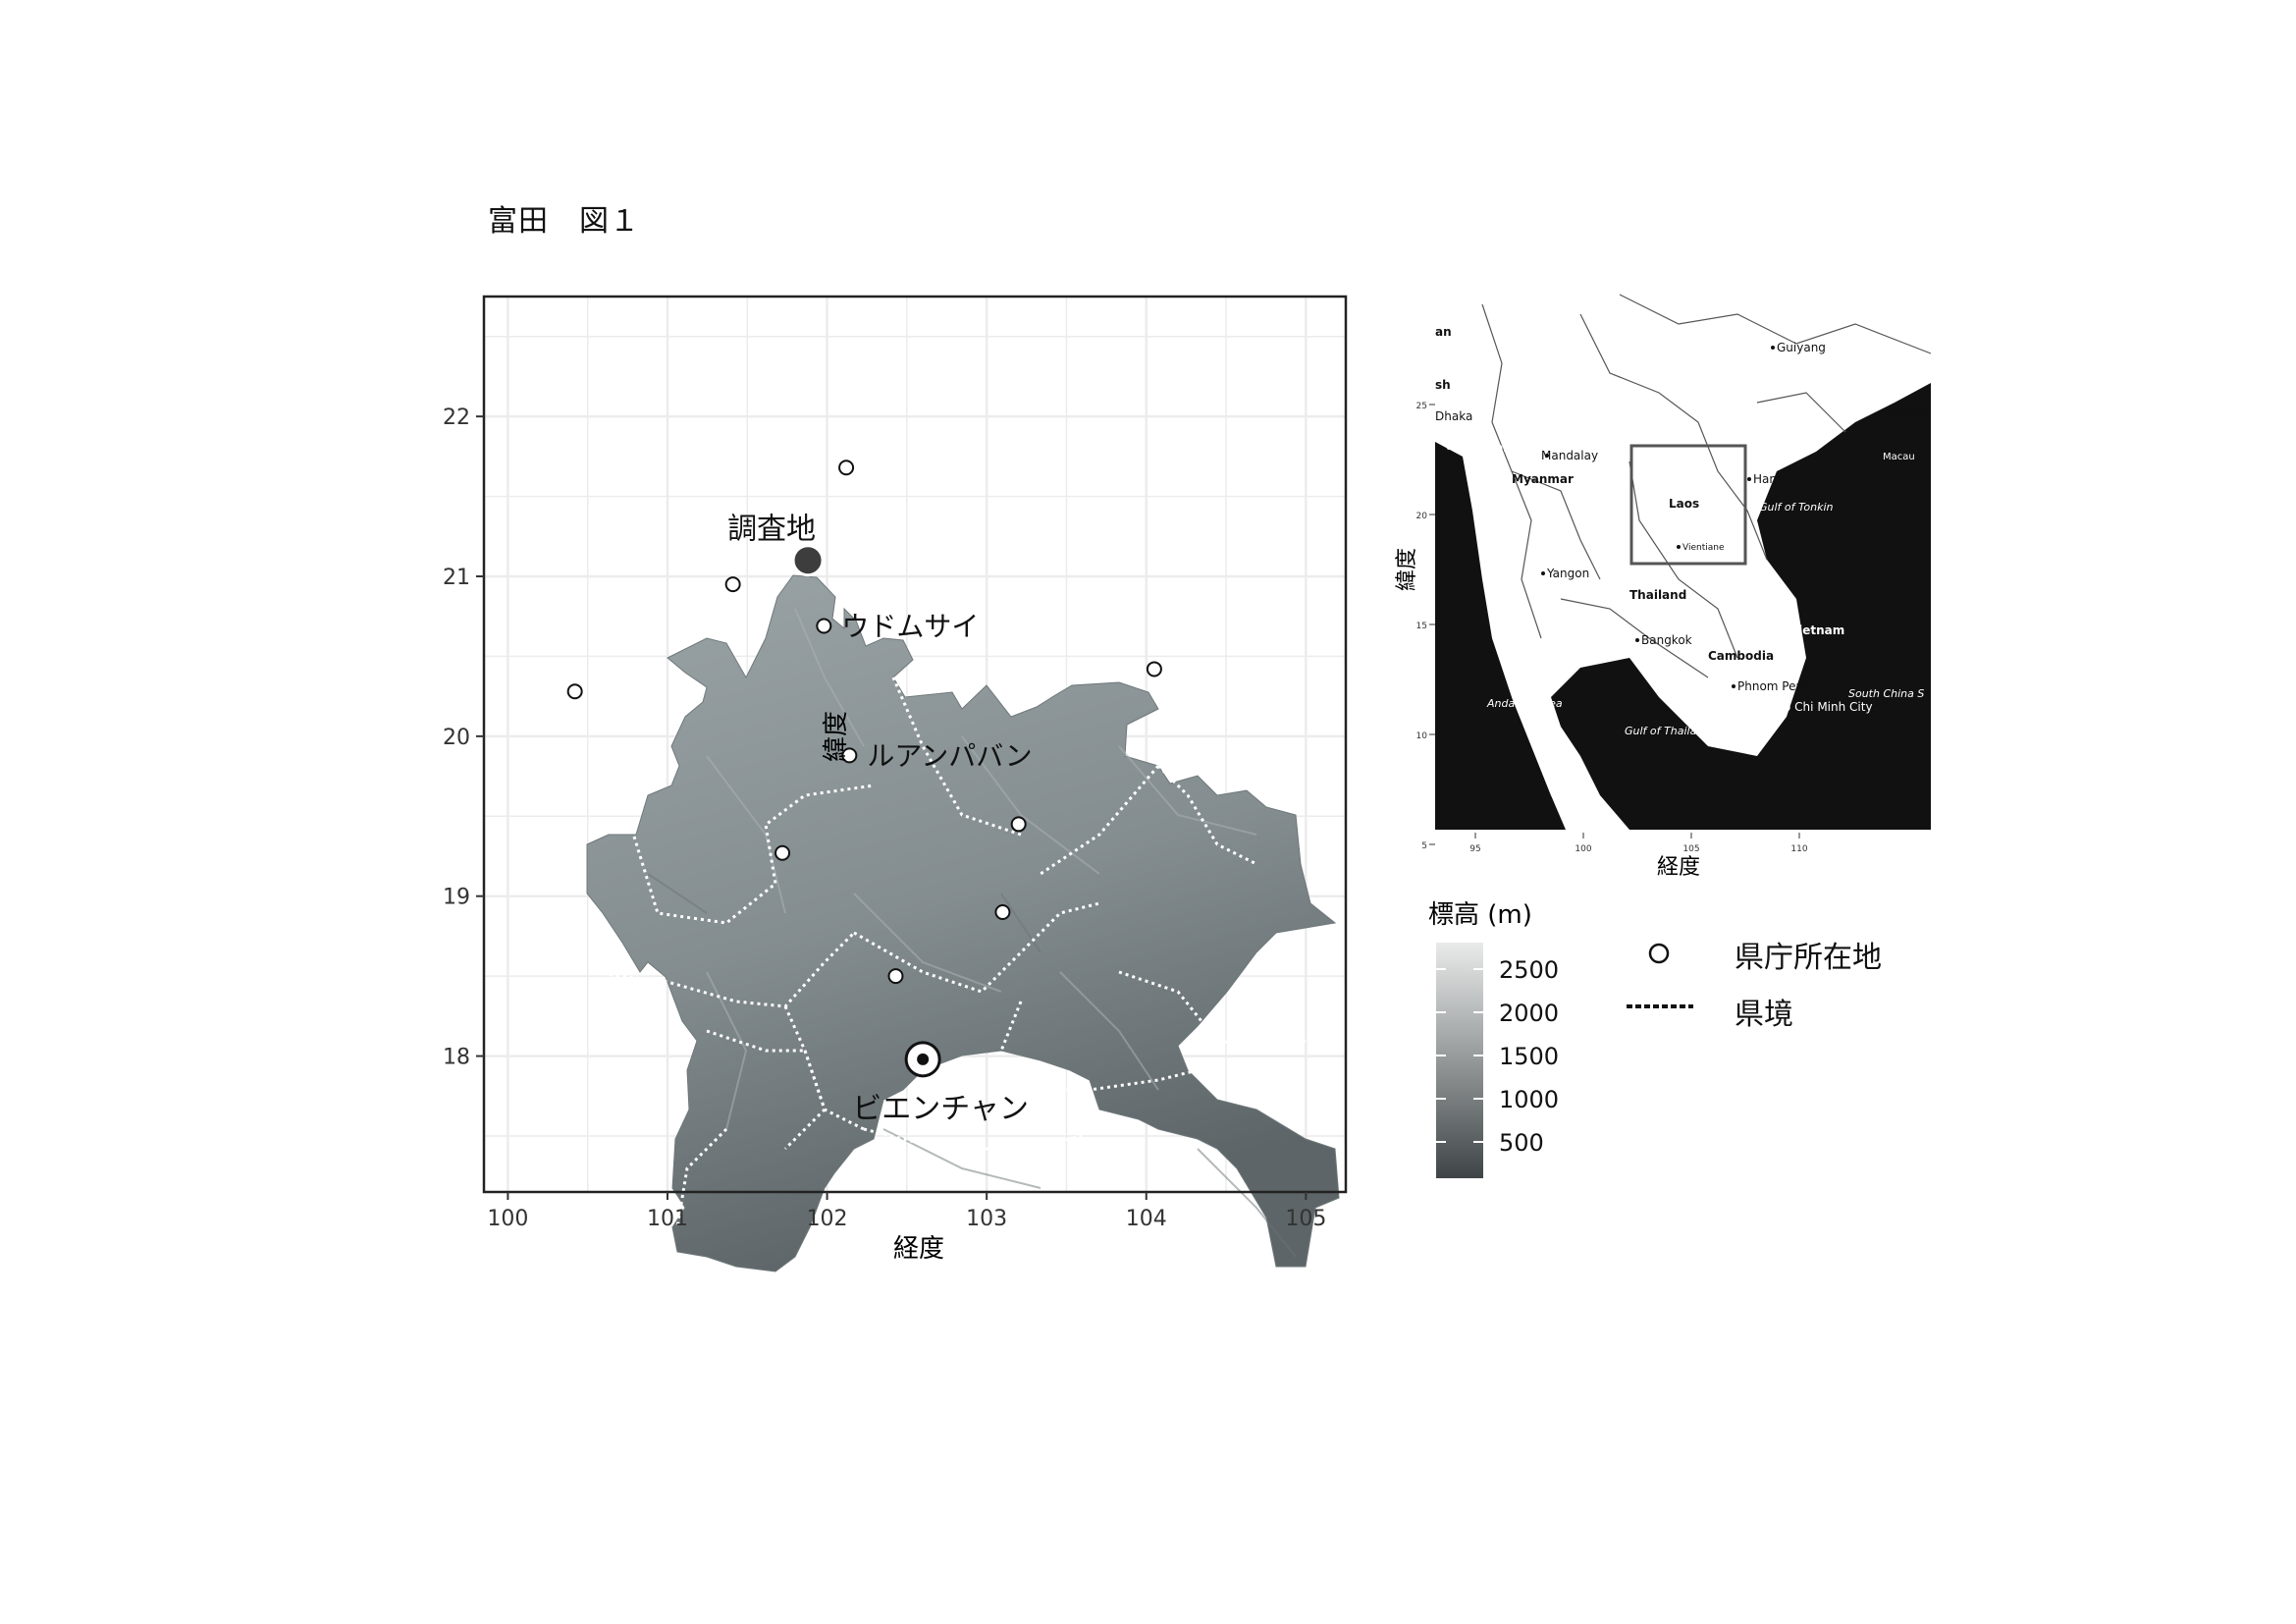  Describe the element at coordinates (1529, 1013) in the screenshot. I see `elevation-tick-2000: 2000` at that location.